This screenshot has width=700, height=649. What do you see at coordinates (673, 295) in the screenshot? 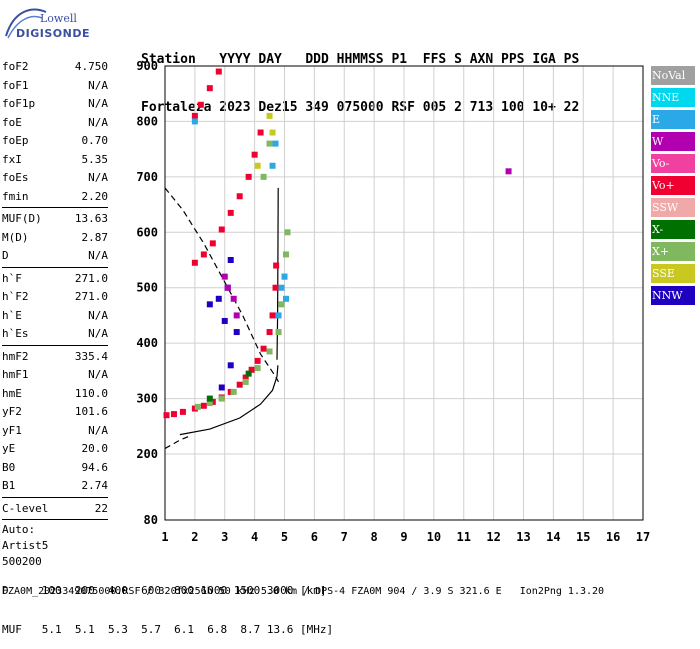
I see `legend-item: NNW` at bounding box center [673, 295].